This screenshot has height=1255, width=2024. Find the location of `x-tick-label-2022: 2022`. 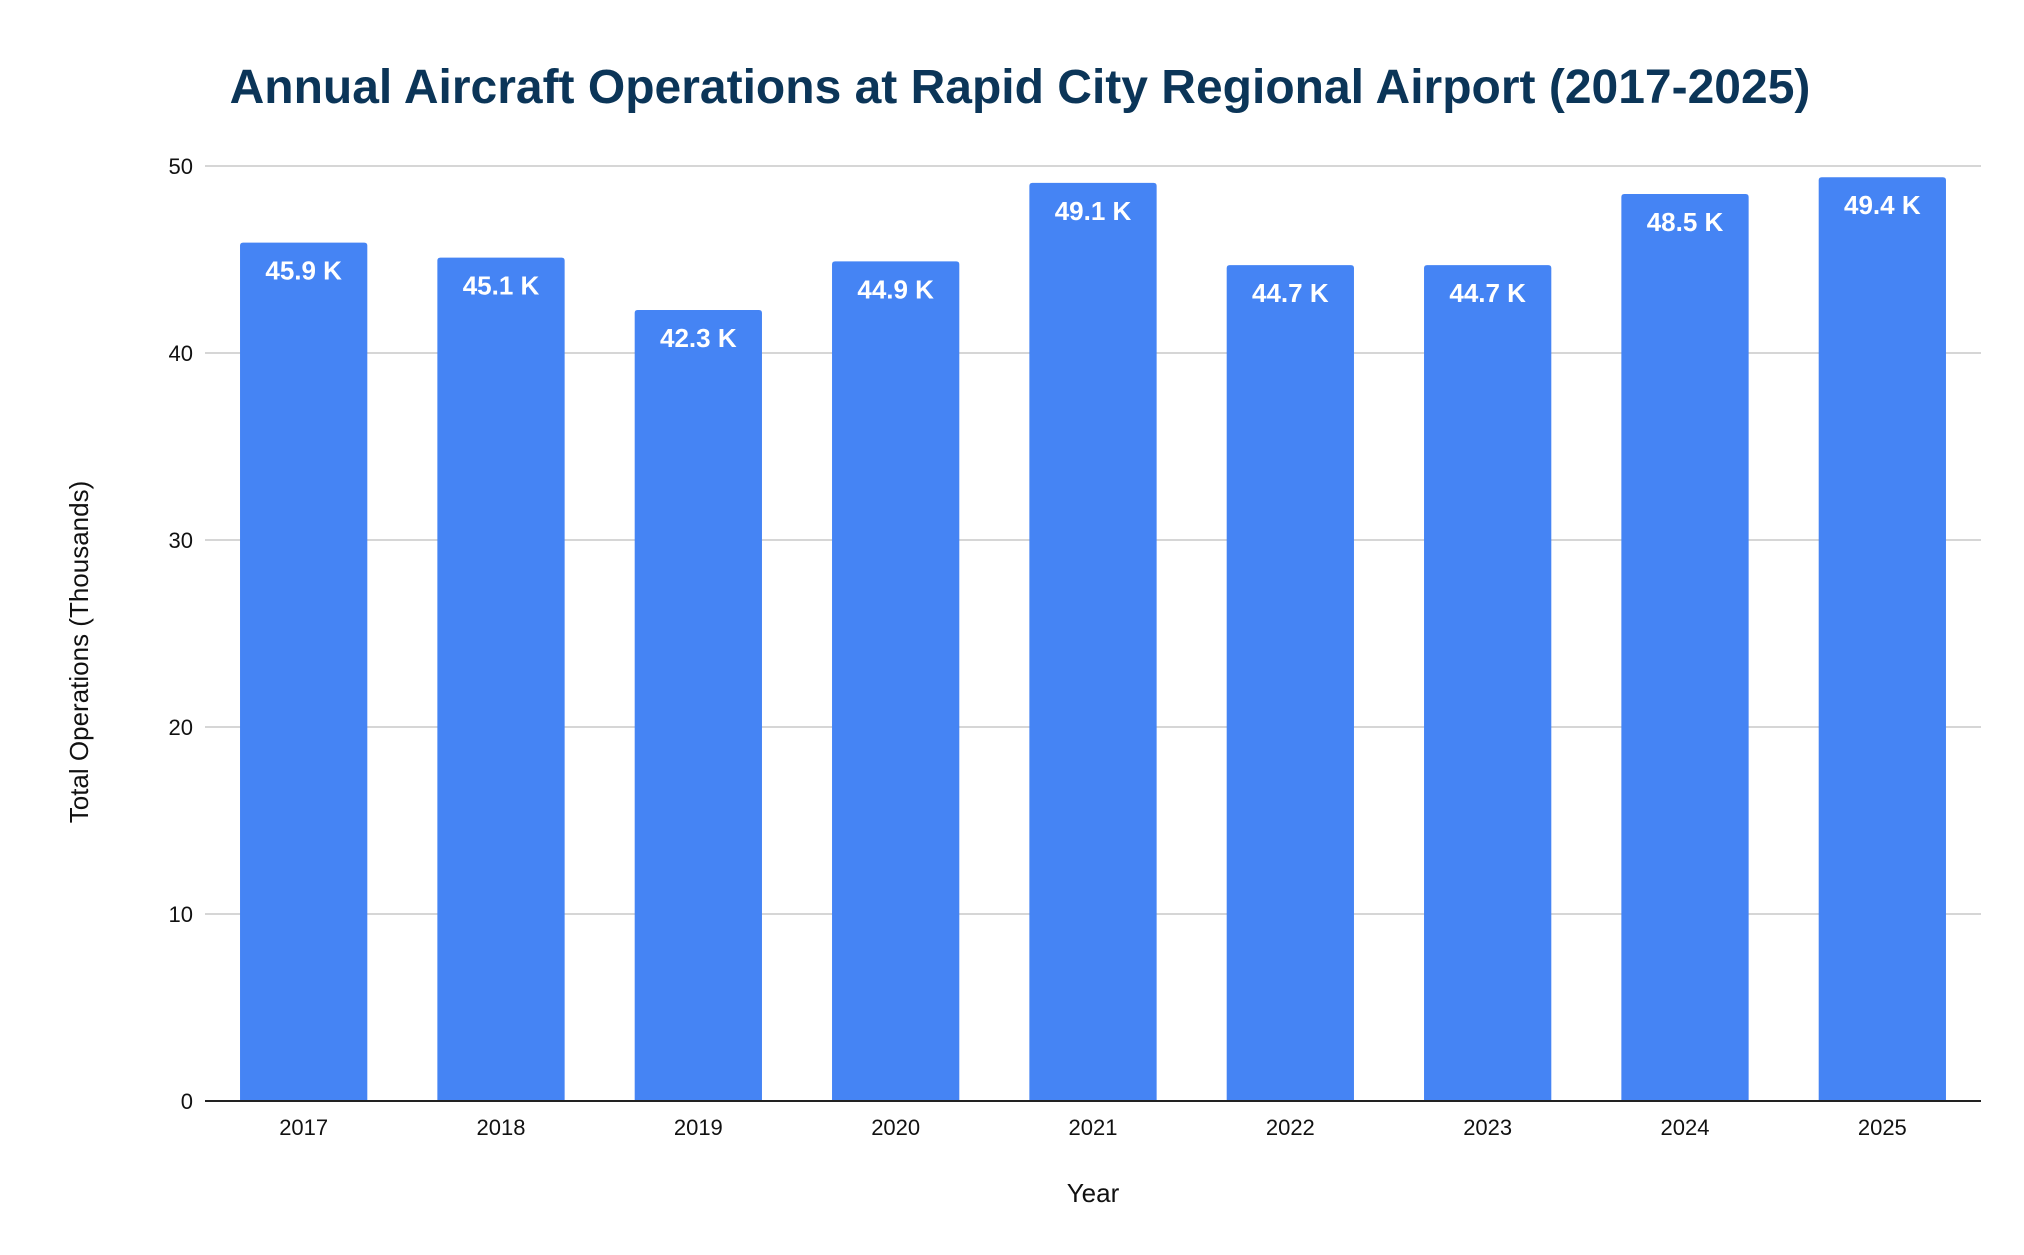

x-tick-label-2022: 2022 is located at coordinates (1290, 1127).